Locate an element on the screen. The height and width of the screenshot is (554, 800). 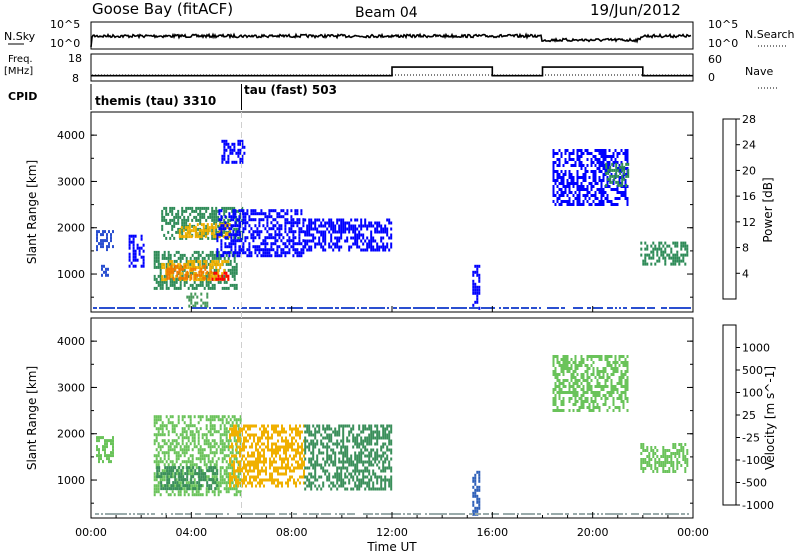
cpid-label: CPID is located at coordinates (22, 96).